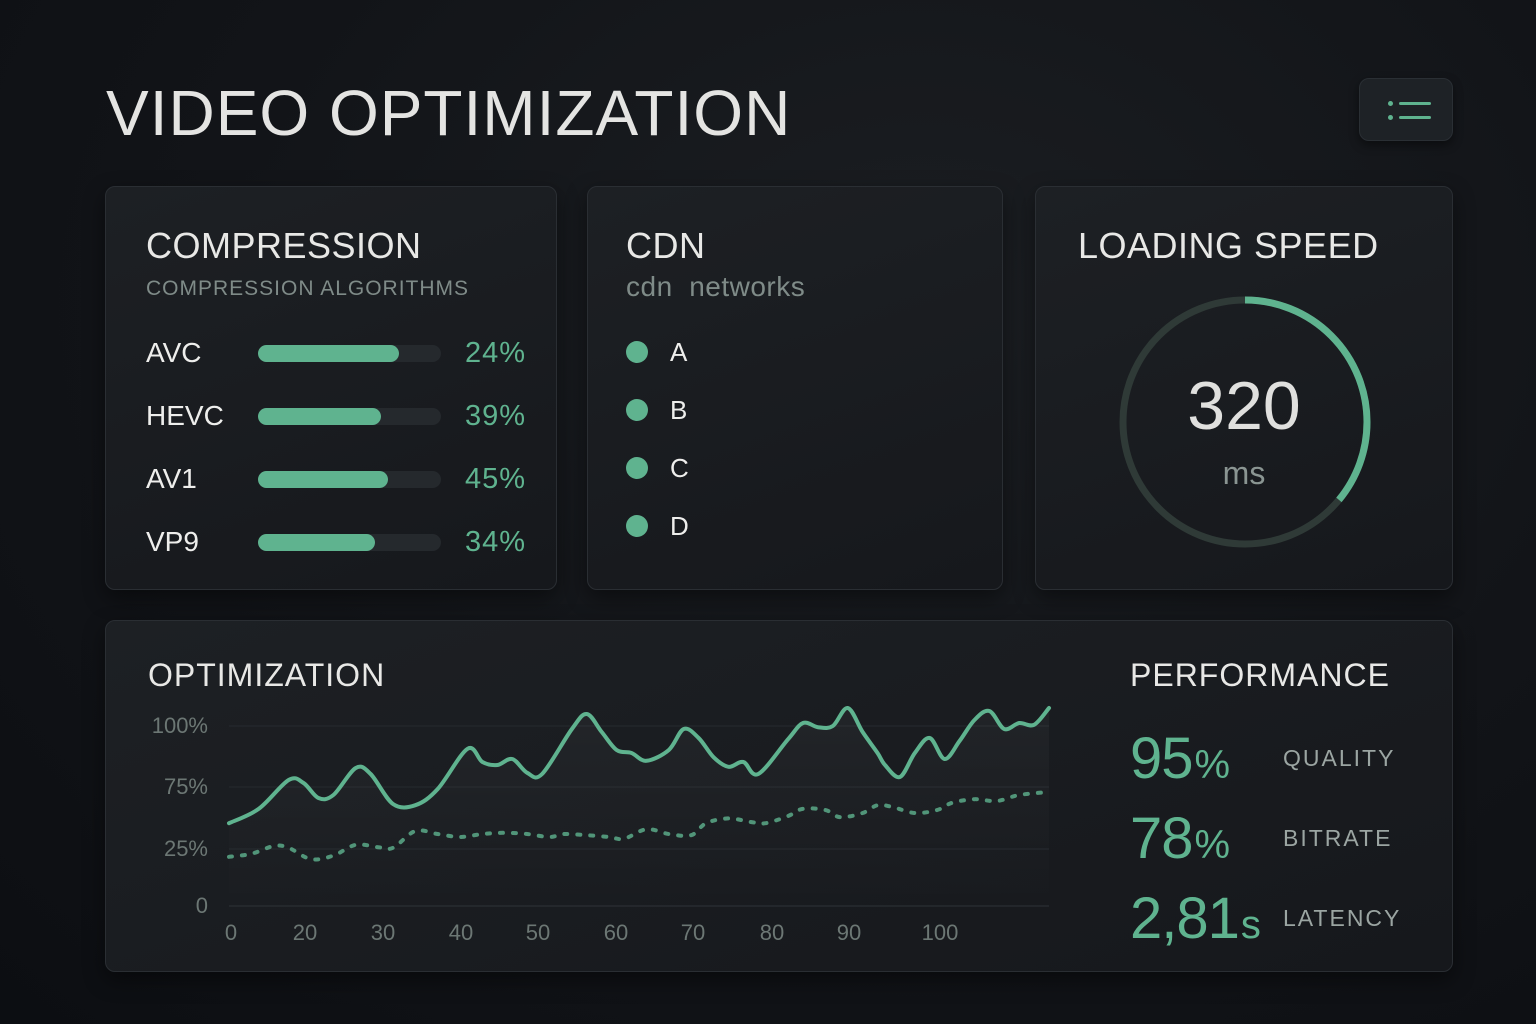  Describe the element at coordinates (185, 786) in the screenshot. I see `y-axis-tick: 75%` at that location.